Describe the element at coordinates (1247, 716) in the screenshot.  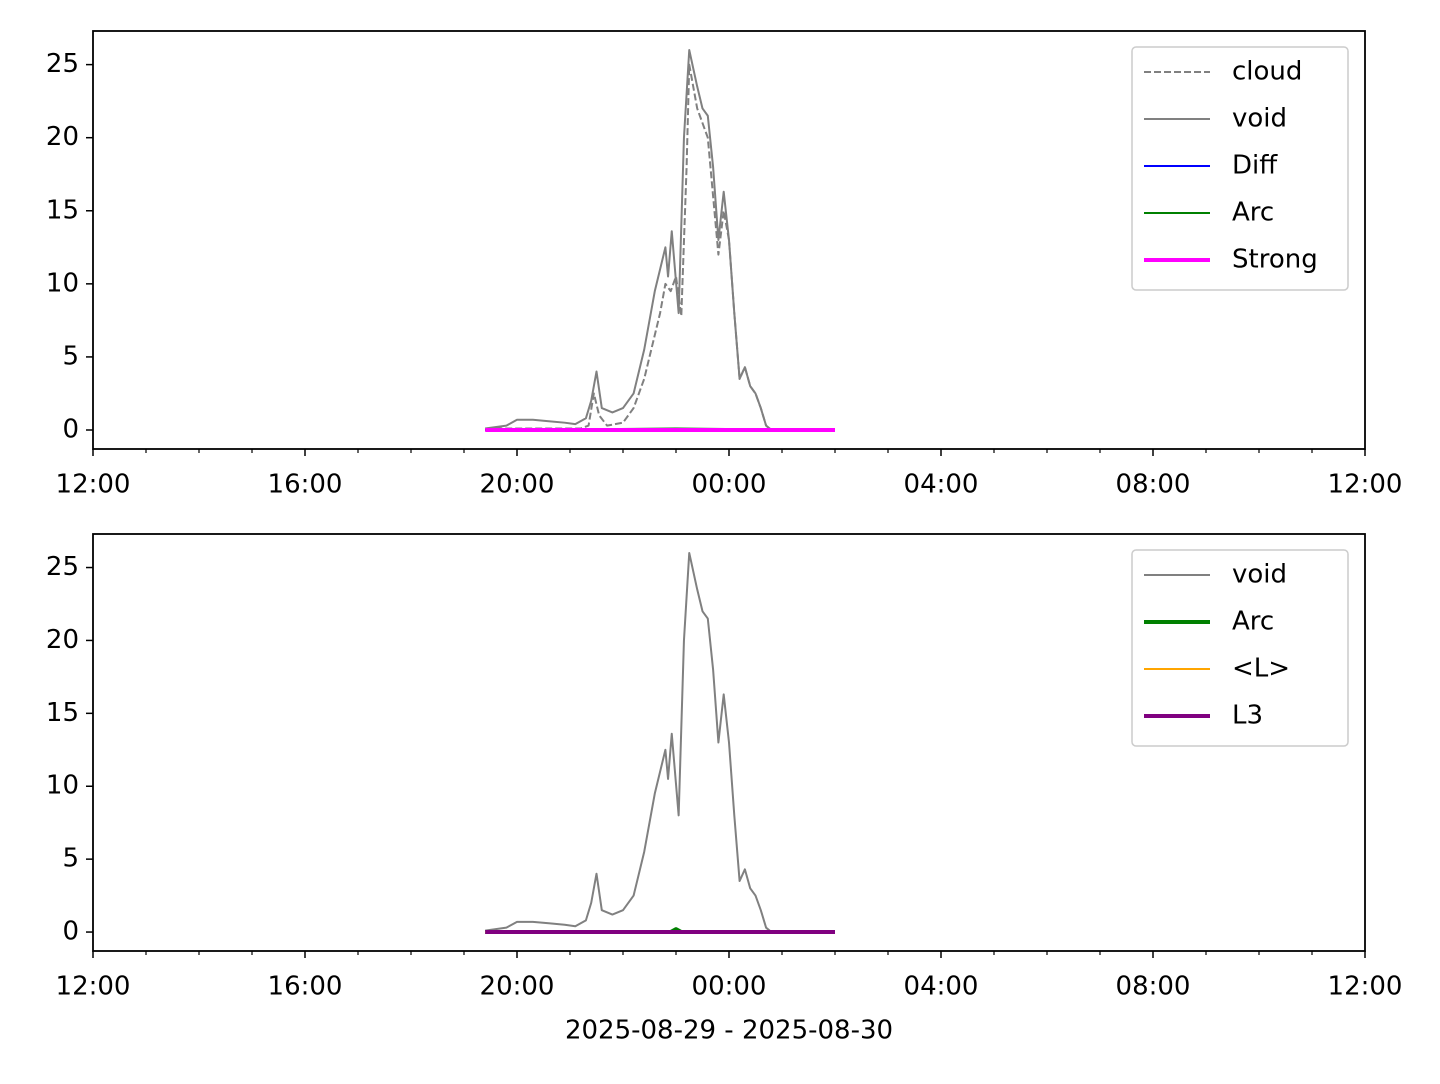
I see `legend-label: L3` at that location.